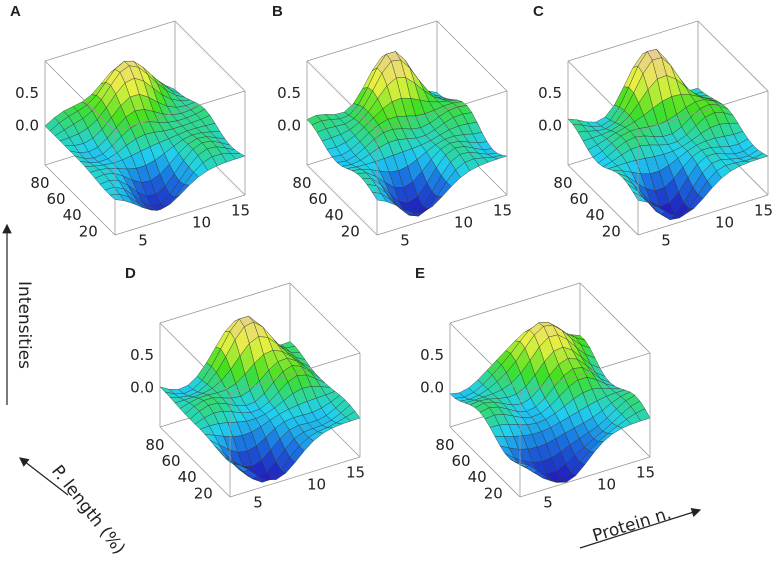 The height and width of the screenshot is (568, 778). What do you see at coordinates (15, 11) in the screenshot?
I see `panel-label: A` at bounding box center [15, 11].